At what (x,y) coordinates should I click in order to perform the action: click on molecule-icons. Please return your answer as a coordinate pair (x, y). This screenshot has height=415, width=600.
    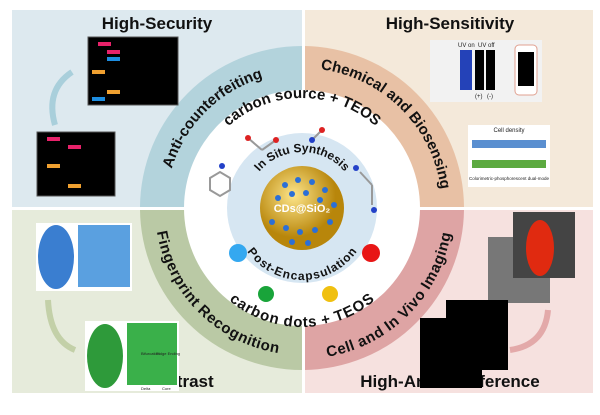
    Looking at the image, I should click on (293, 170).